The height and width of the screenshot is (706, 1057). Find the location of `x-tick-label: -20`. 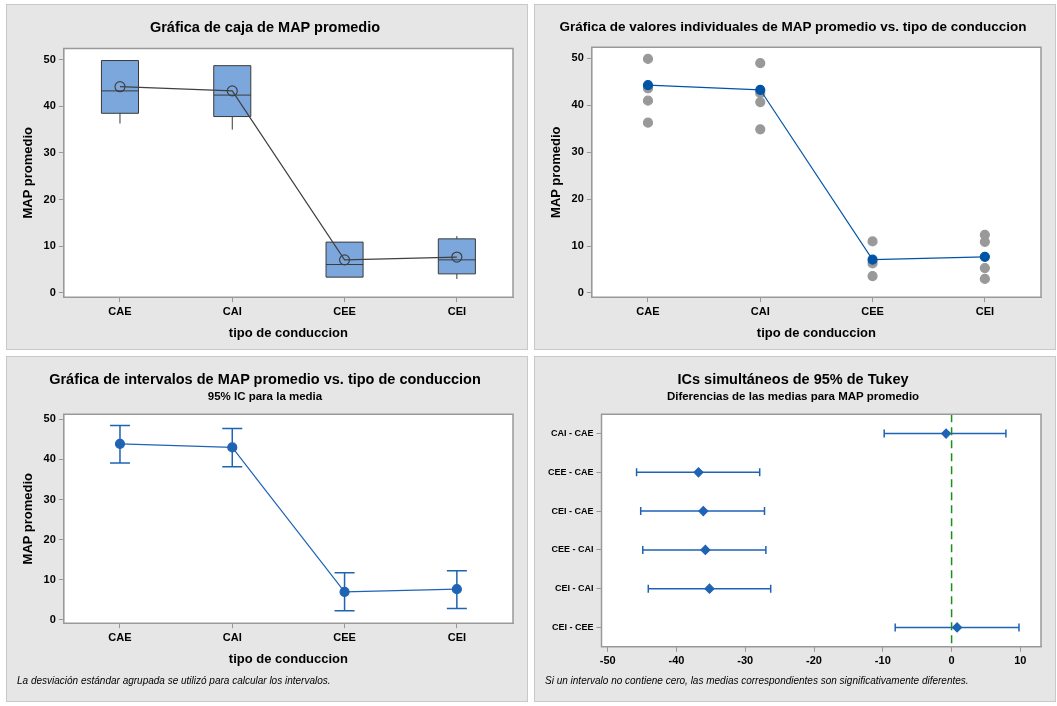

x-tick-label: -20 is located at coordinates (814, 660).